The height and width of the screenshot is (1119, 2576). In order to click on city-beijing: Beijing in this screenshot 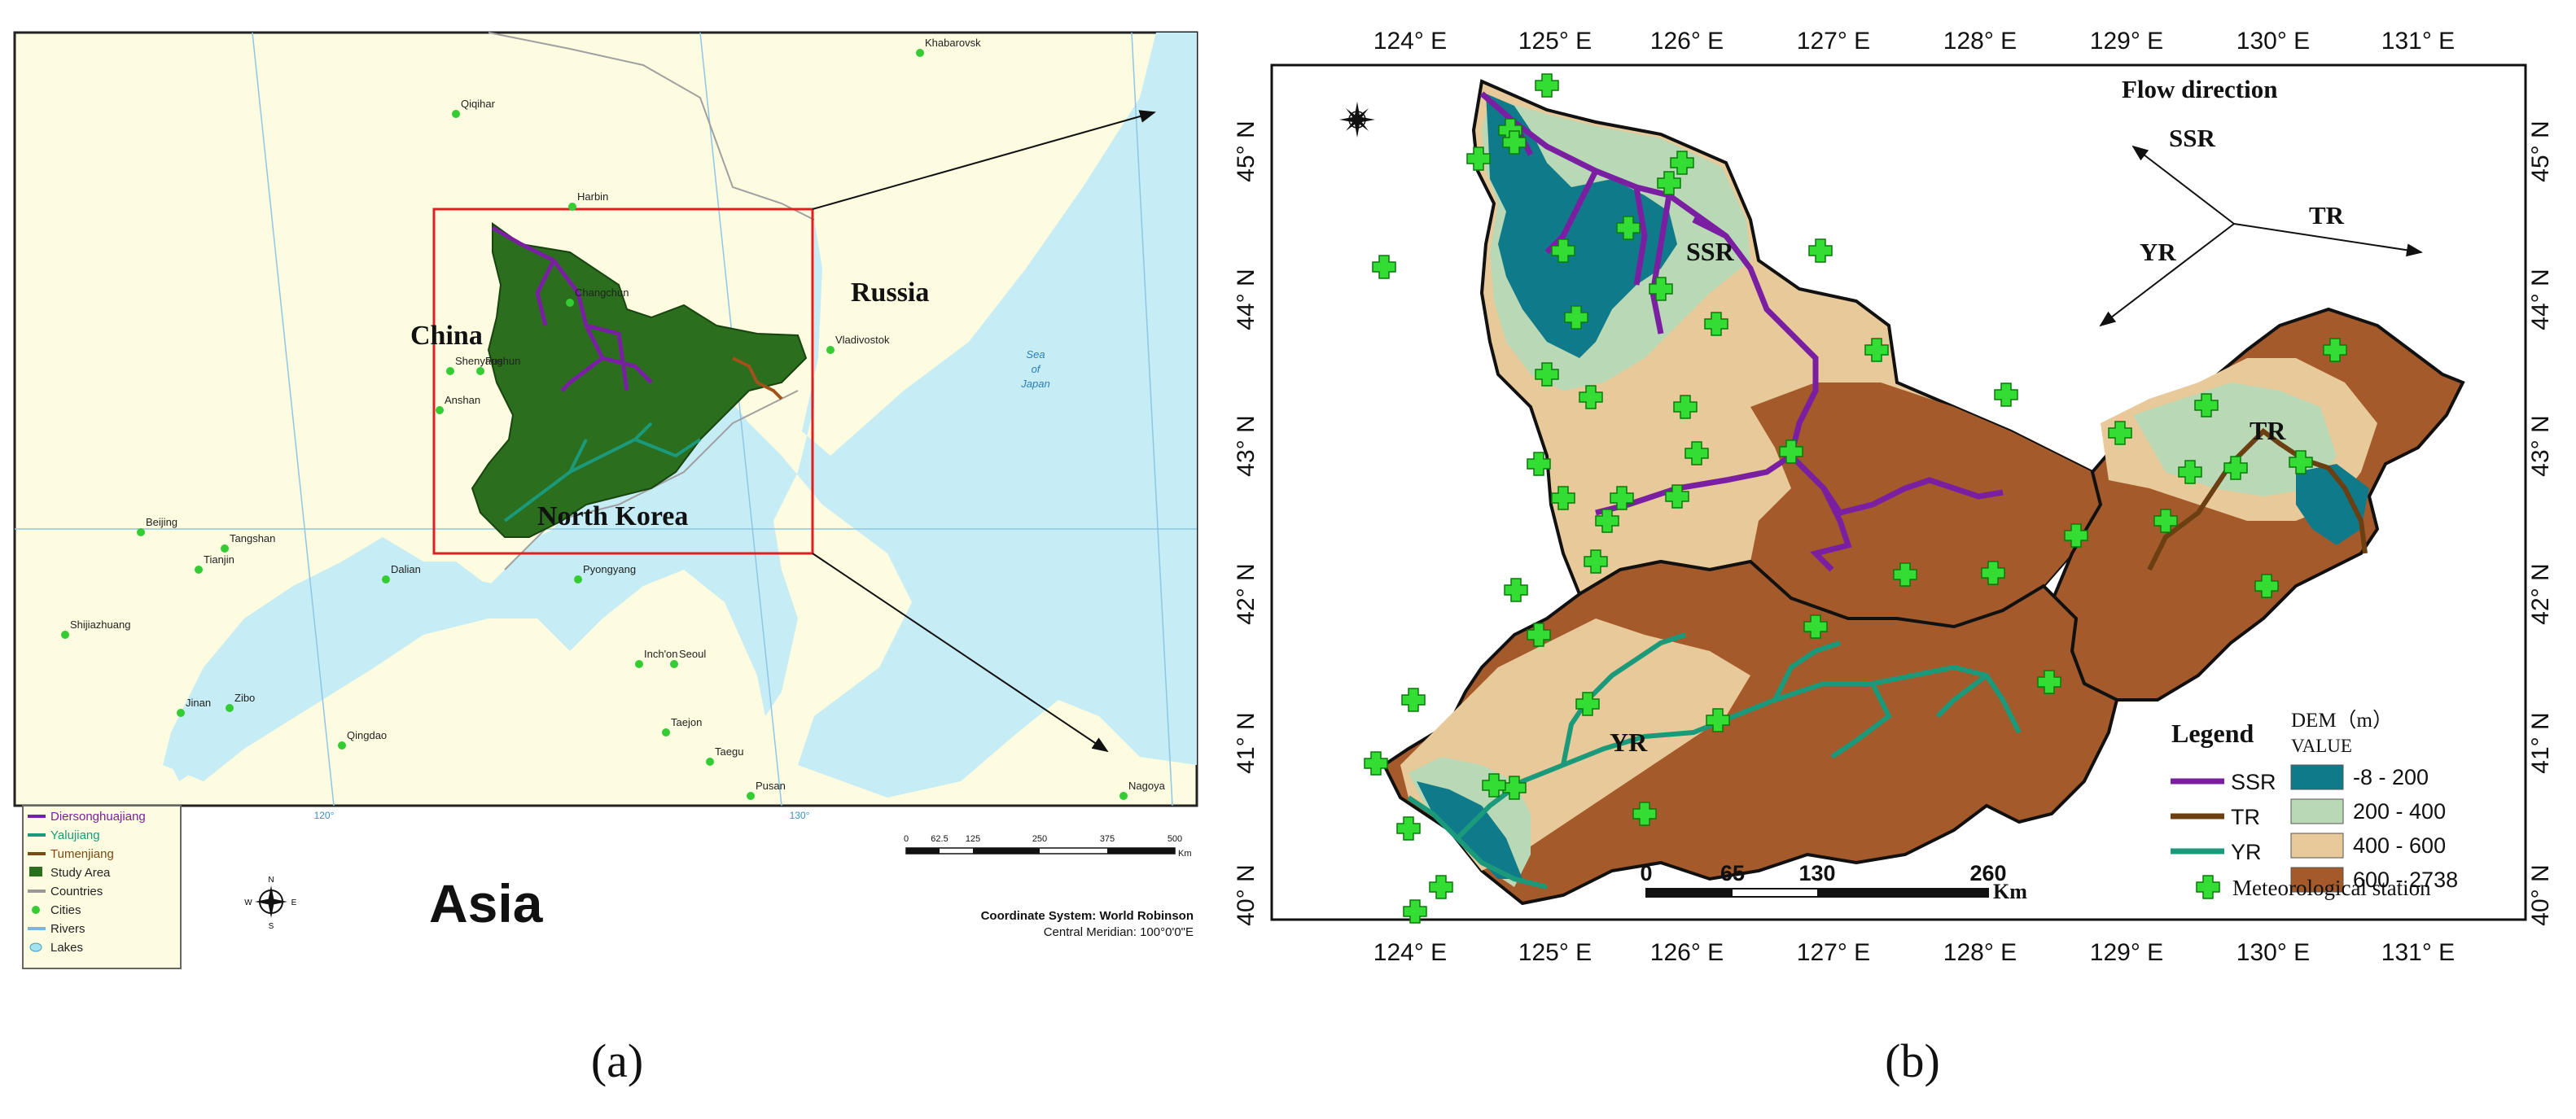, I will do `click(157, 526)`.